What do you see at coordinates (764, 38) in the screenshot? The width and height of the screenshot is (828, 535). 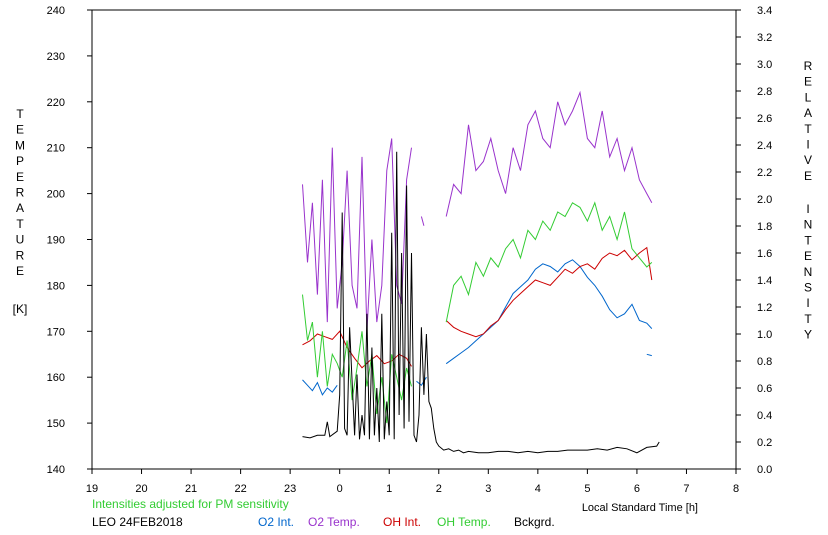 I see `y-right-tick-label: 3.2` at bounding box center [764, 38].